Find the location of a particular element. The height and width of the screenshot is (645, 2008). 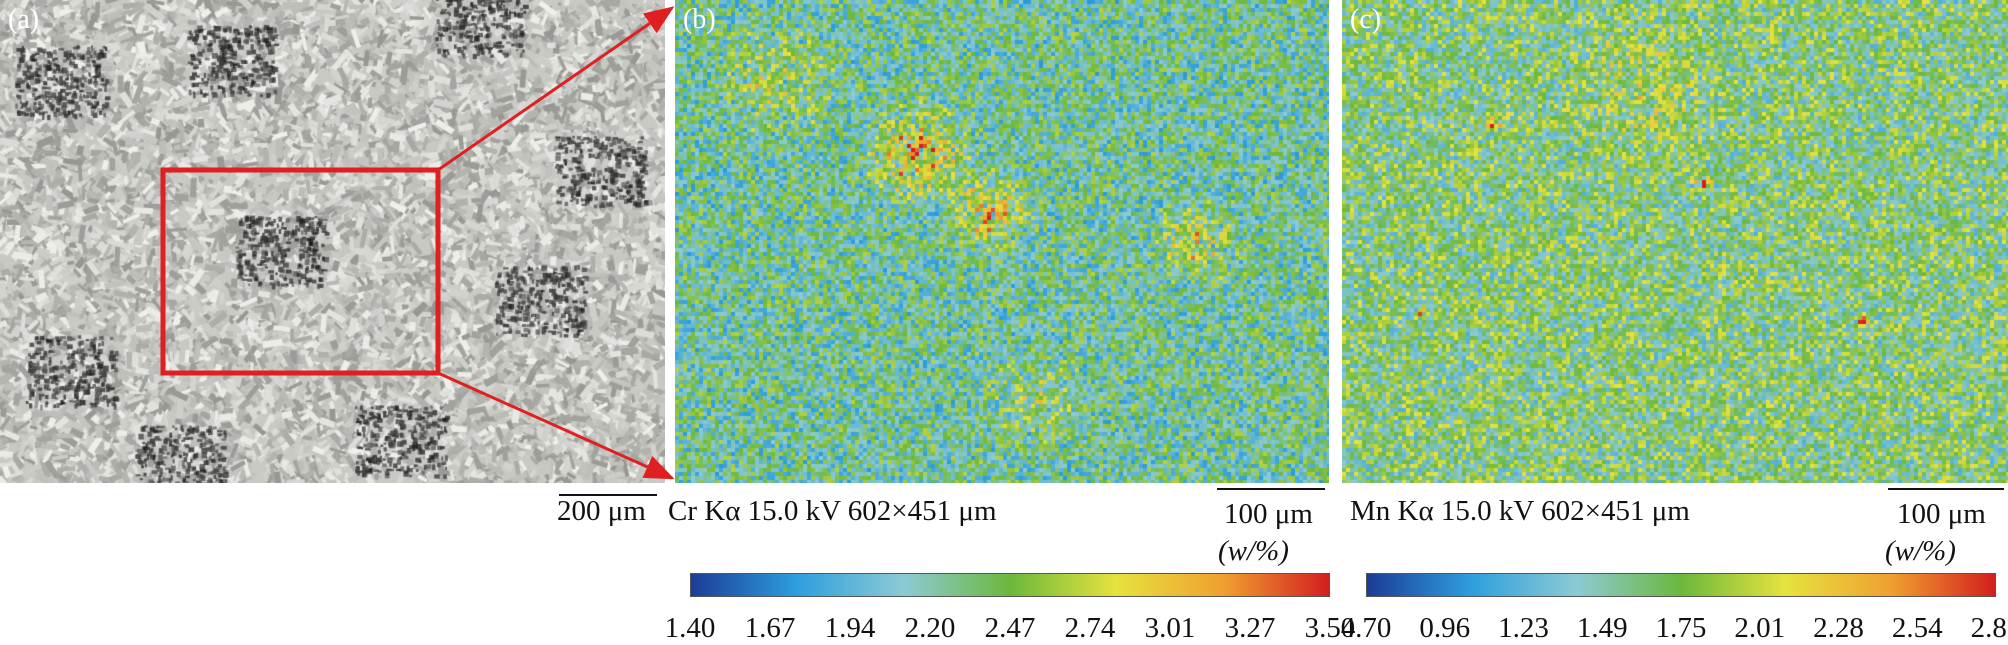

colorbar-tick-label: 1.67 is located at coordinates (770, 628).